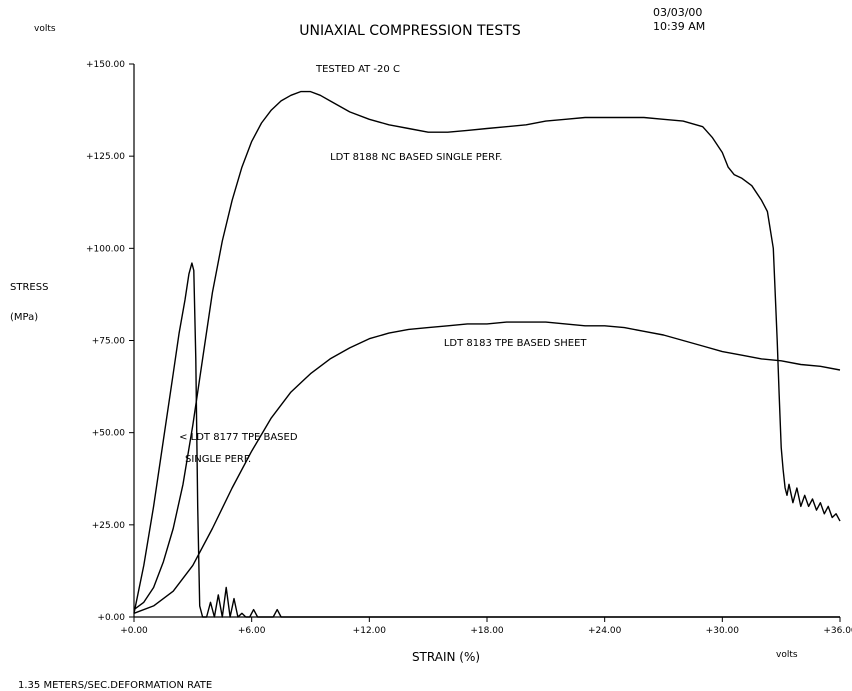 This screenshot has height=691, width=852. I want to click on chart-time: 10:39 AM, so click(679, 26).